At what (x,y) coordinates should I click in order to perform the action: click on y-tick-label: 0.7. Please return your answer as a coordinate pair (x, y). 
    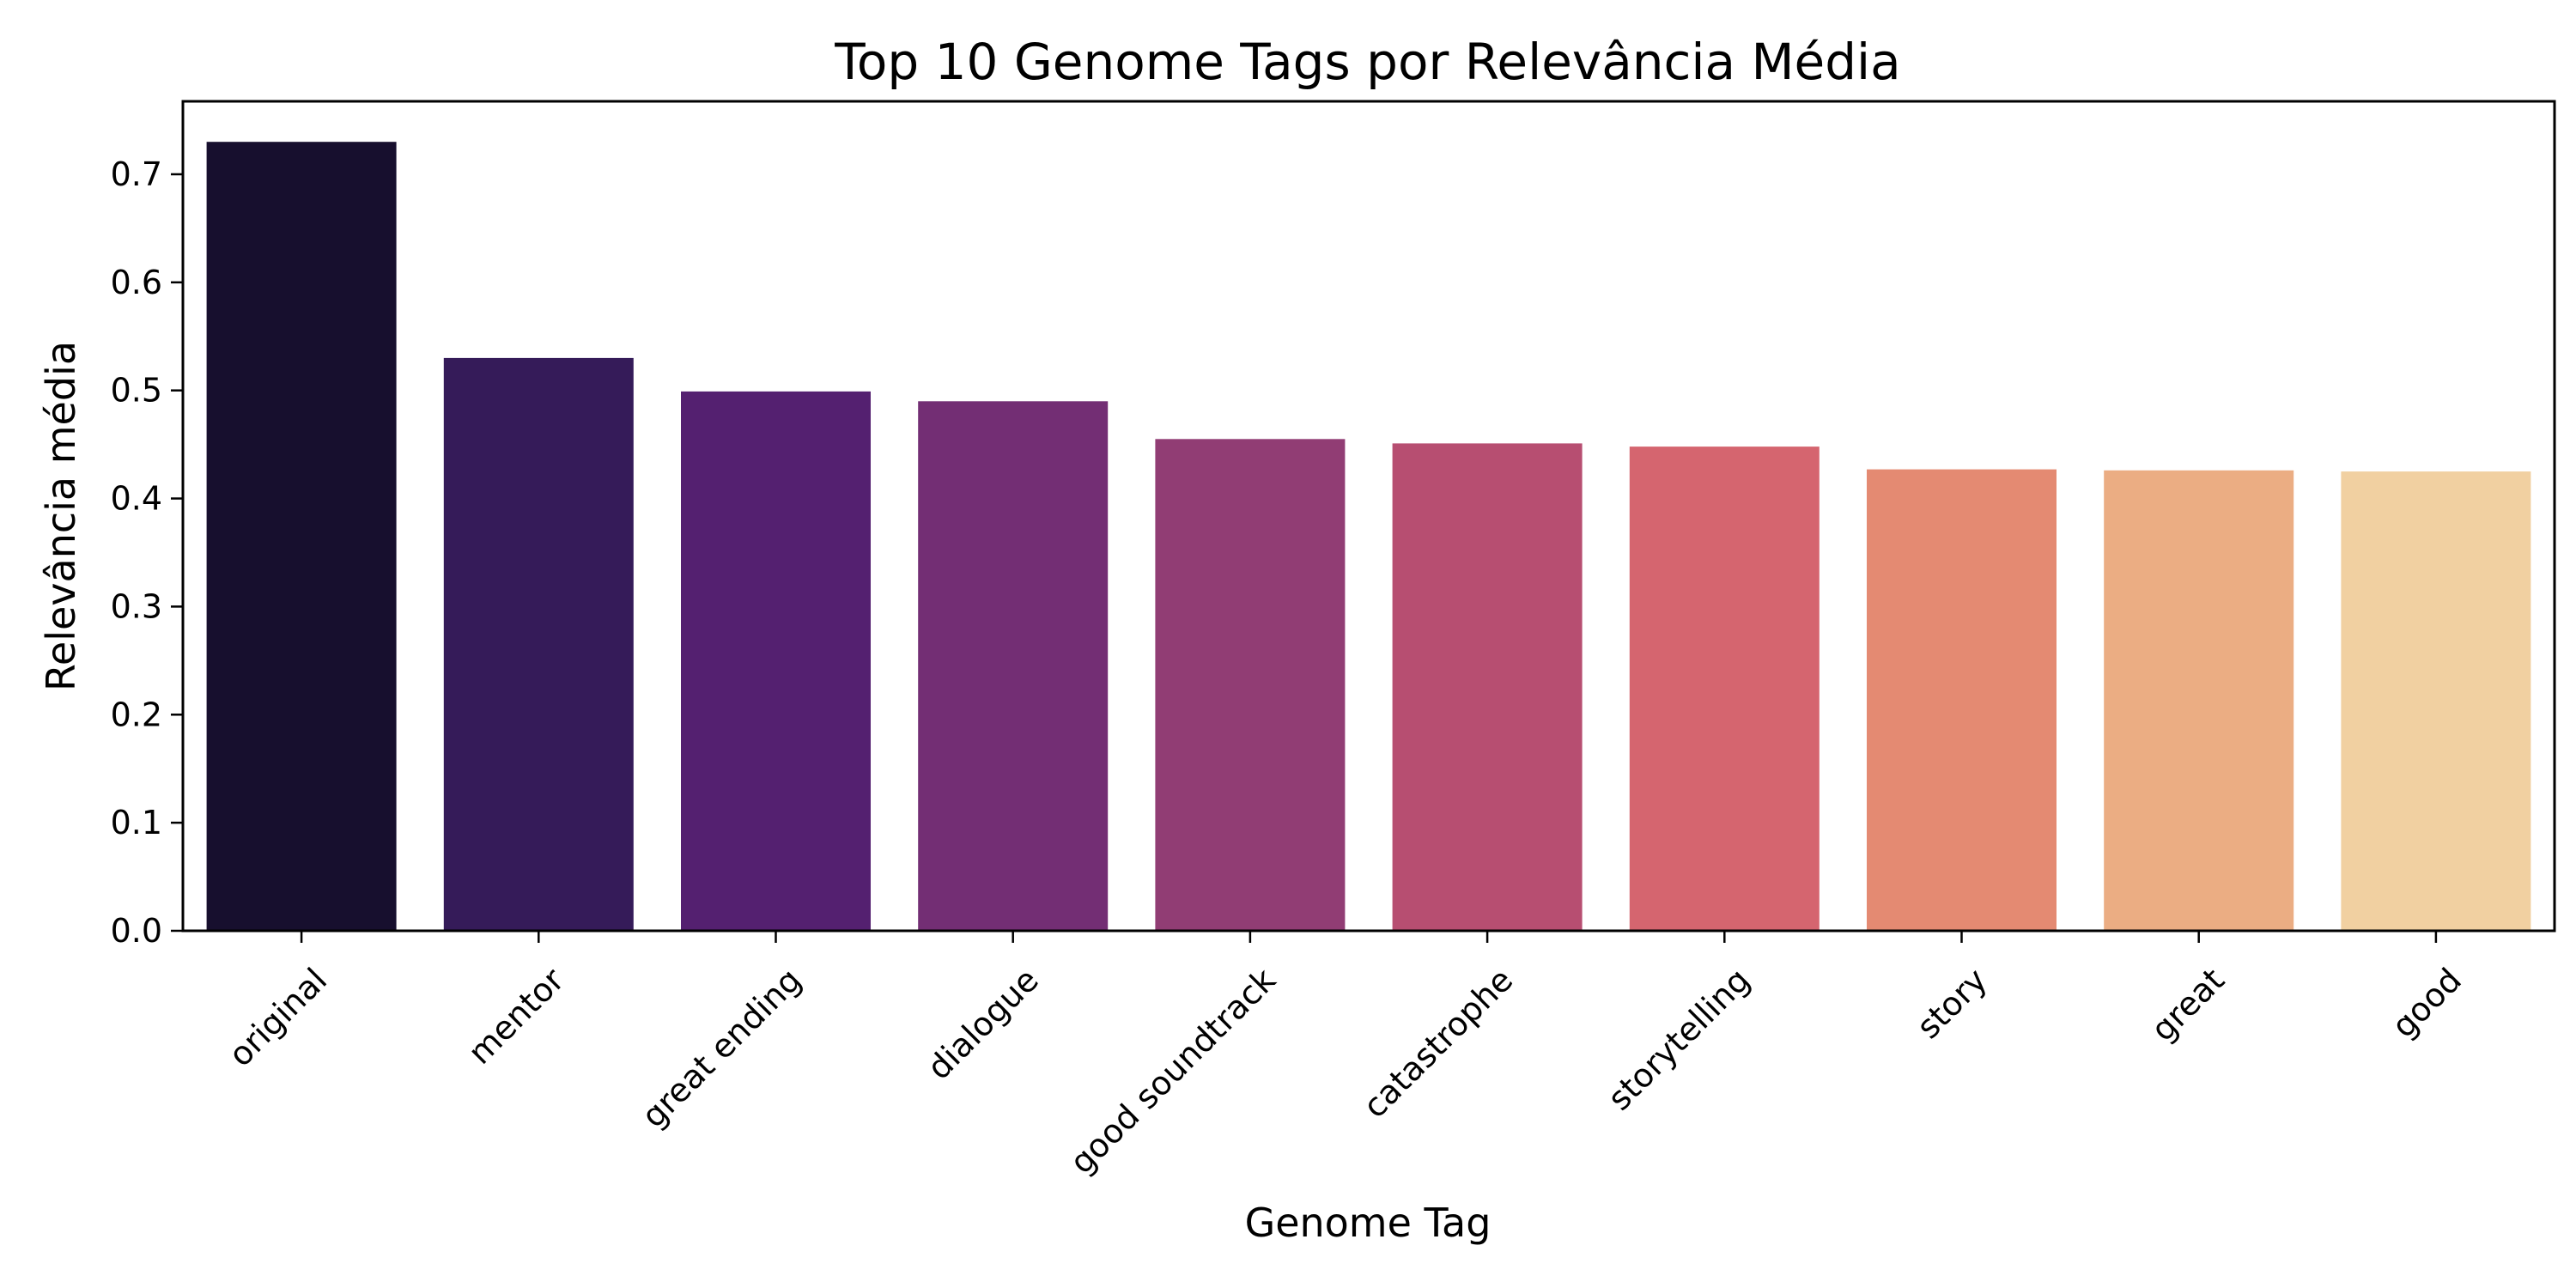
    Looking at the image, I should click on (137, 174).